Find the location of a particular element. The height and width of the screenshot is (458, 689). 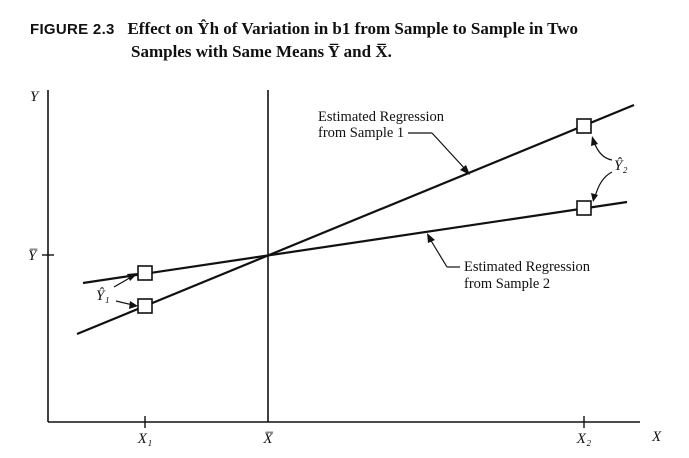

x-axis-label: X is located at coordinates (656, 437).